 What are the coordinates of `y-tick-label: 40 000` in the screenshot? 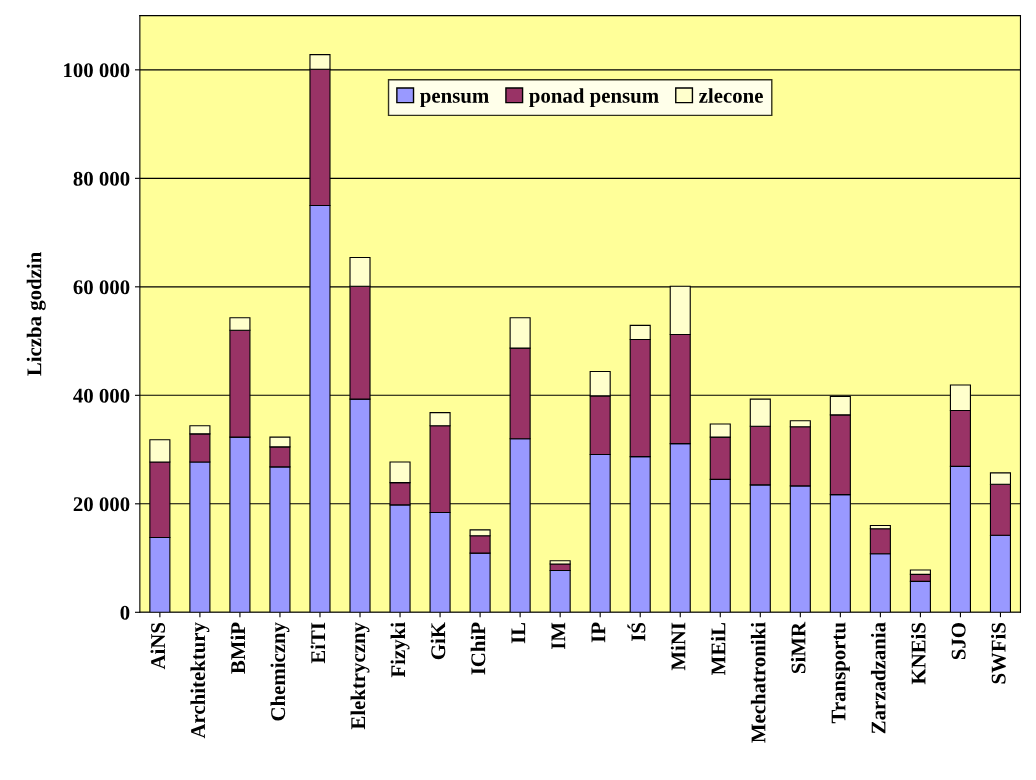 It's located at (101, 395).